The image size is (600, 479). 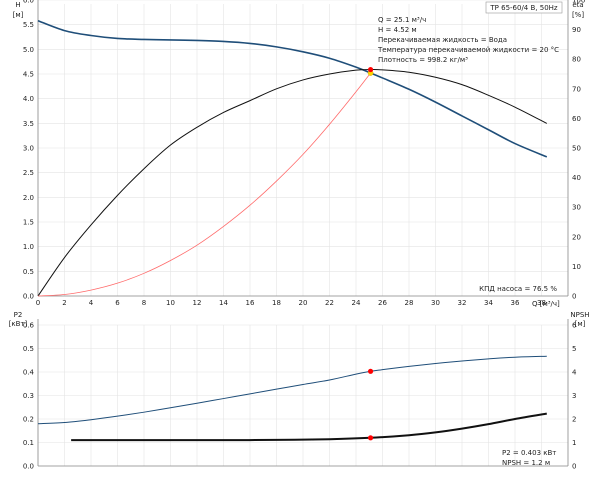 What do you see at coordinates (28, 173) in the screenshot?
I see `top-y-left-tick: 2.5` at bounding box center [28, 173].